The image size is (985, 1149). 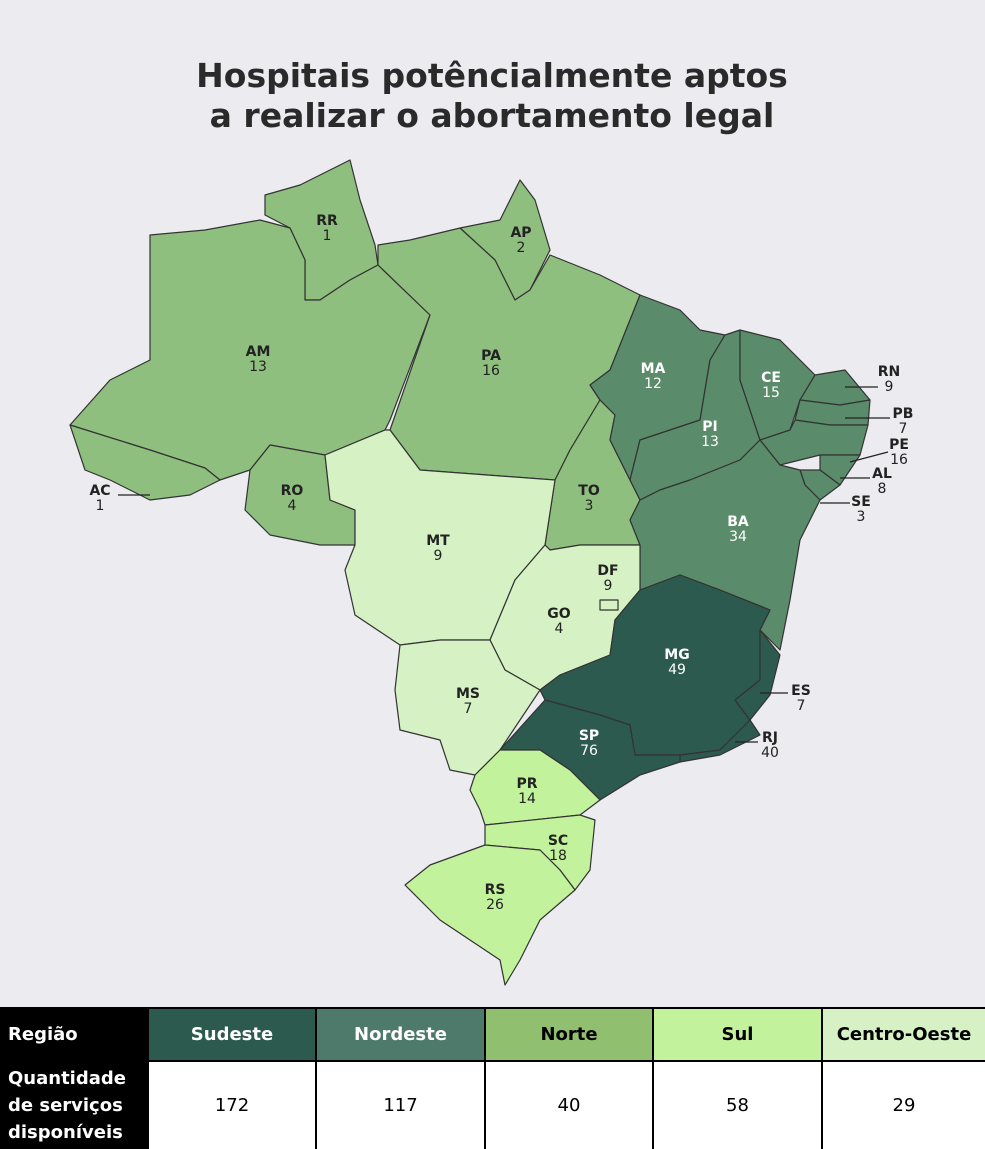 I want to click on state-abbr: PR, so click(x=526, y=784).